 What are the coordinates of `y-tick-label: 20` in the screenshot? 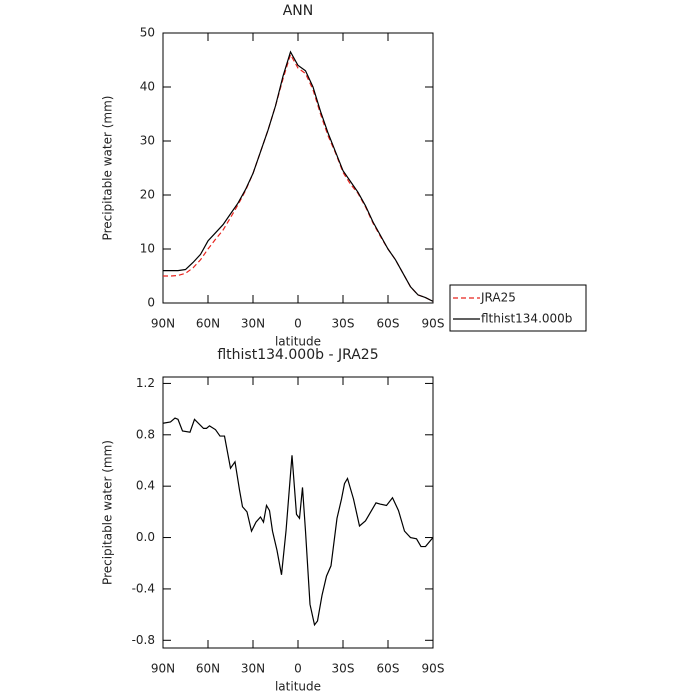 It's located at (147, 195).